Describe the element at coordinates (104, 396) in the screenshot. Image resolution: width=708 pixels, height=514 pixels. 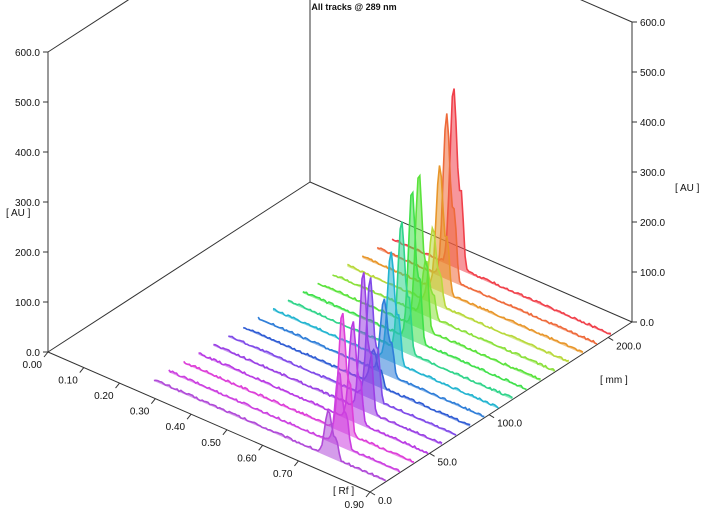
I see `rf-tick-label: 0.20` at that location.